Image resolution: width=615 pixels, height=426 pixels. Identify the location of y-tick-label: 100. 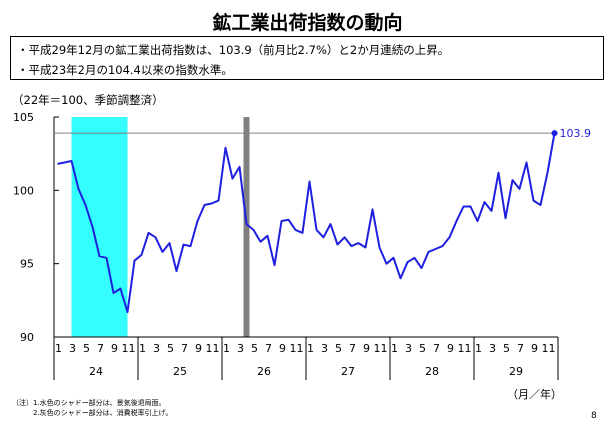
(23, 190).